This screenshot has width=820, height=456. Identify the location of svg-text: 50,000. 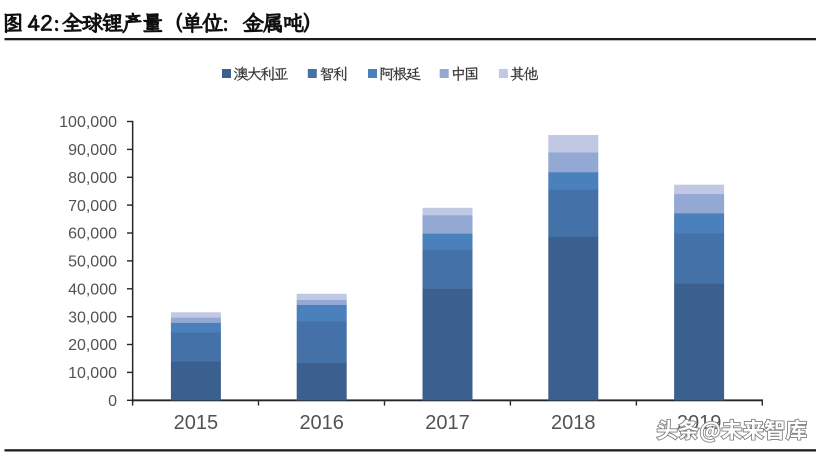
(92, 262).